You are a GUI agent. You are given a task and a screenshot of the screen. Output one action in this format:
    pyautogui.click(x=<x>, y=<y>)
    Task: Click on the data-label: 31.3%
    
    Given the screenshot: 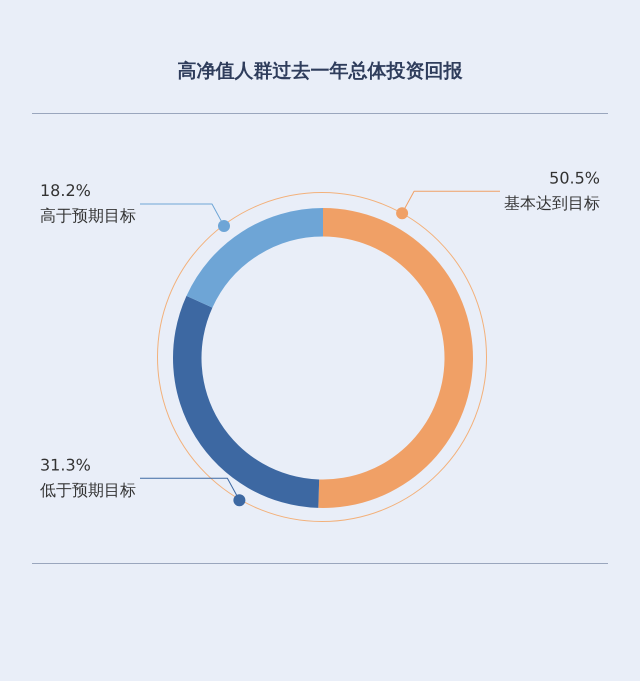 What is the action you would take?
    pyautogui.click(x=65, y=464)
    